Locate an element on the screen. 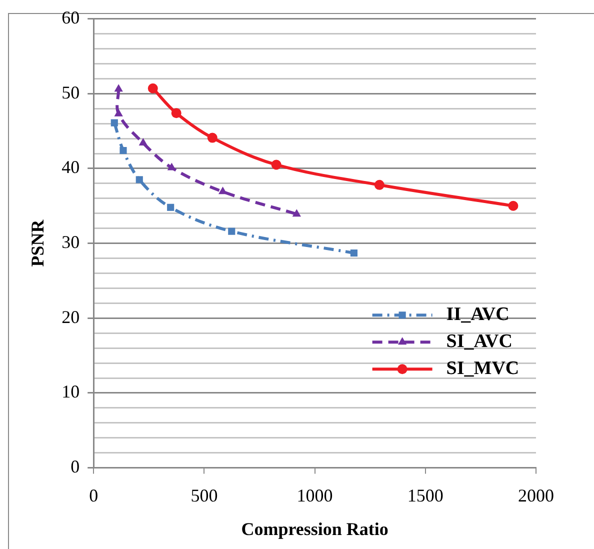  legend-label: SI_MVC is located at coordinates (483, 369).